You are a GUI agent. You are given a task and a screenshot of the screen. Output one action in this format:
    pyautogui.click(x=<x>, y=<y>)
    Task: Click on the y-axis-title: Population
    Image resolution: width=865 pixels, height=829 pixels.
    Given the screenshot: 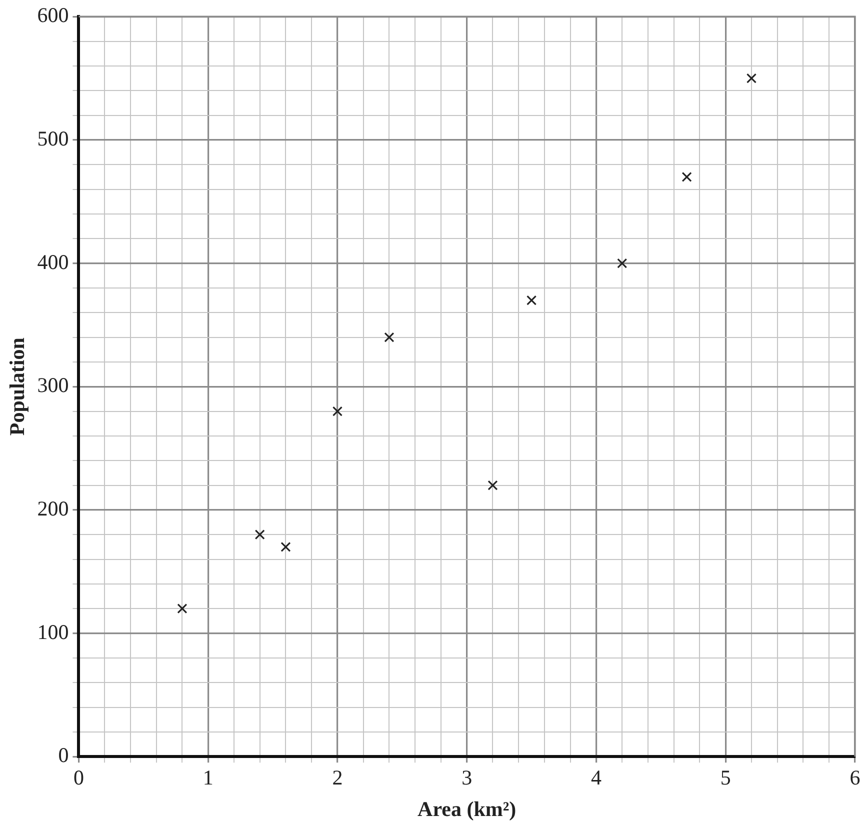 What is the action you would take?
    pyautogui.click(x=17, y=386)
    